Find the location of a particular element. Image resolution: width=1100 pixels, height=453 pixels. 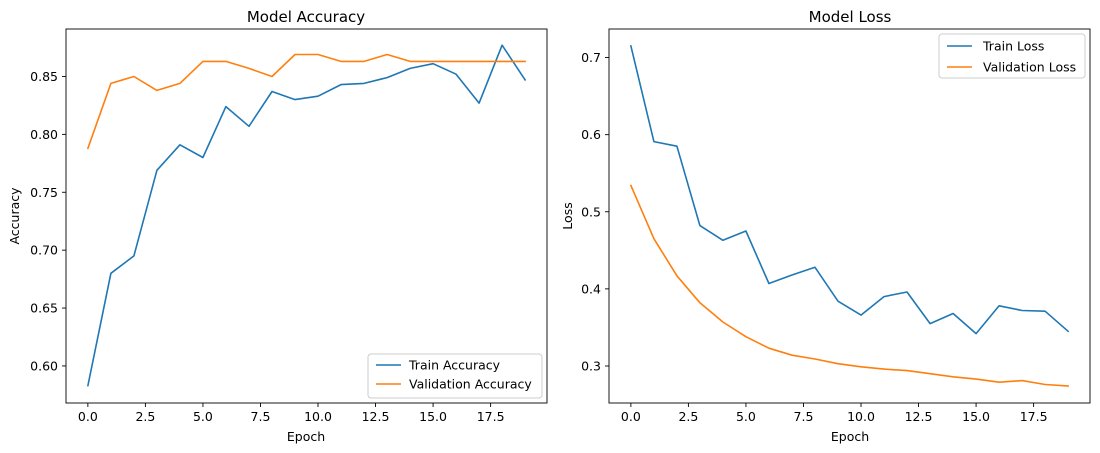

legend-label-validation-accuracy: Validation Accuracy is located at coordinates (470, 384).